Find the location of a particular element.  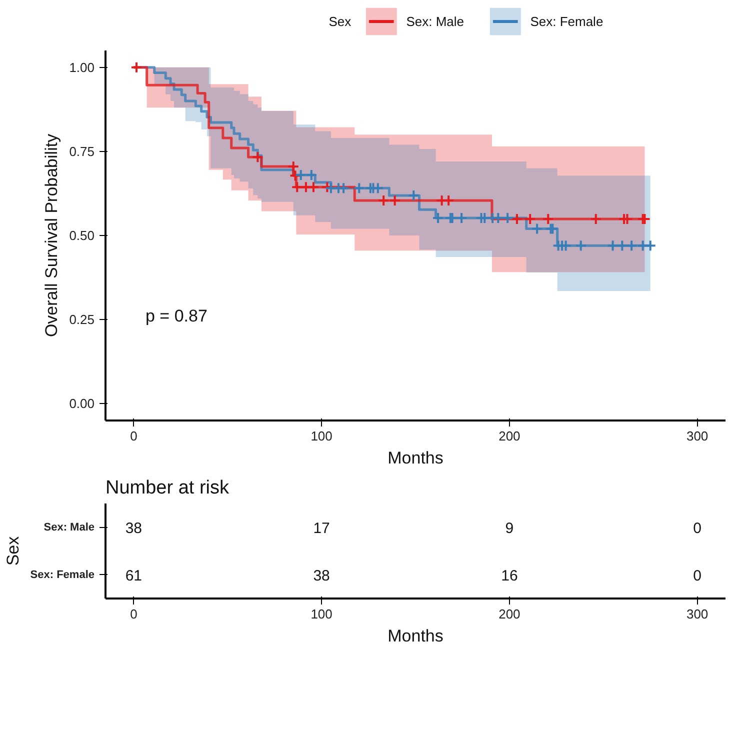

y-axis-title: Overall Survival Probability is located at coordinates (52, 235).